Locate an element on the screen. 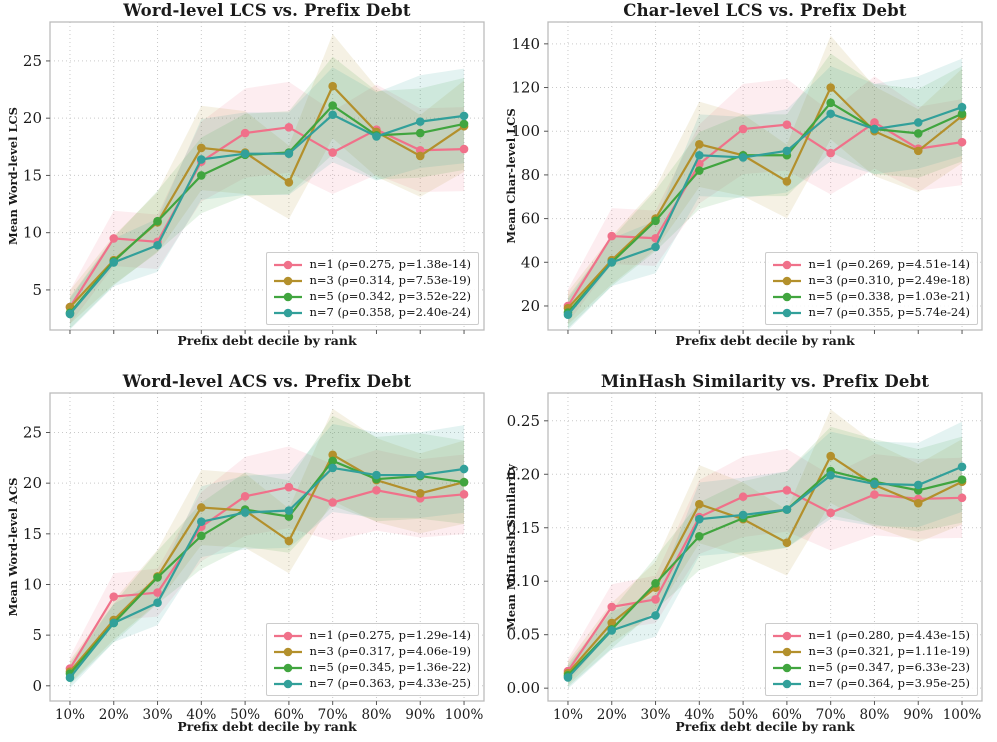 The height and width of the screenshot is (742, 997). legend-item: n=7 (ρ=0.355, p=5.74e-24) is located at coordinates (871, 312).